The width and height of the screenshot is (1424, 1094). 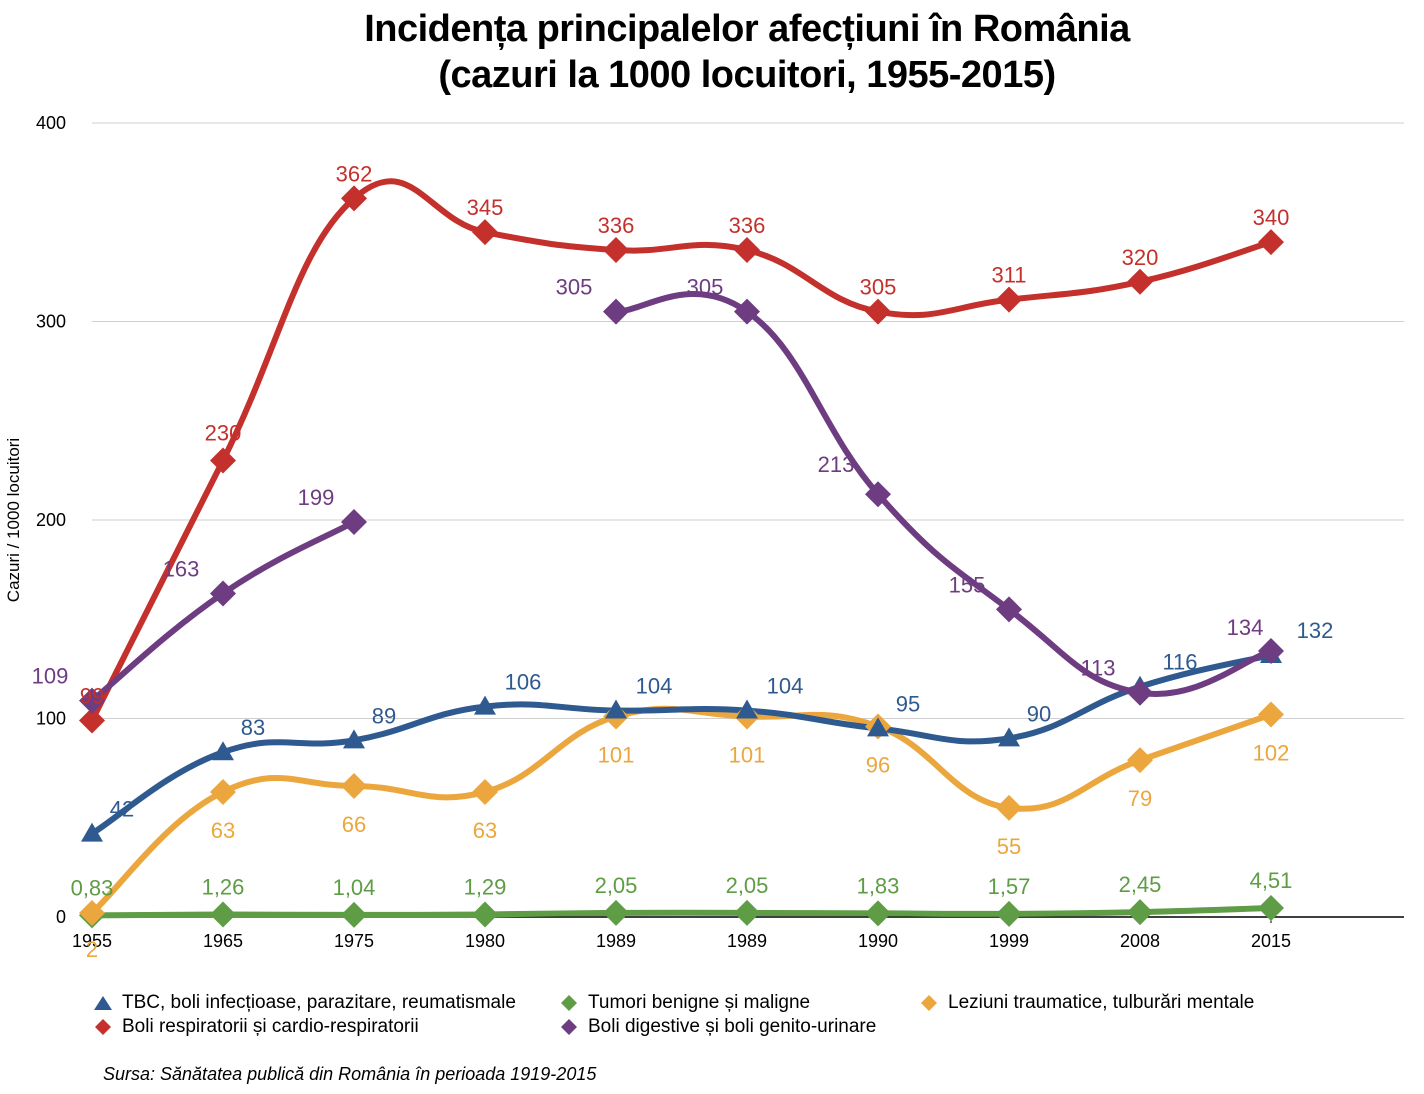 I want to click on x-tick-label: 1989, so click(x=616, y=941).